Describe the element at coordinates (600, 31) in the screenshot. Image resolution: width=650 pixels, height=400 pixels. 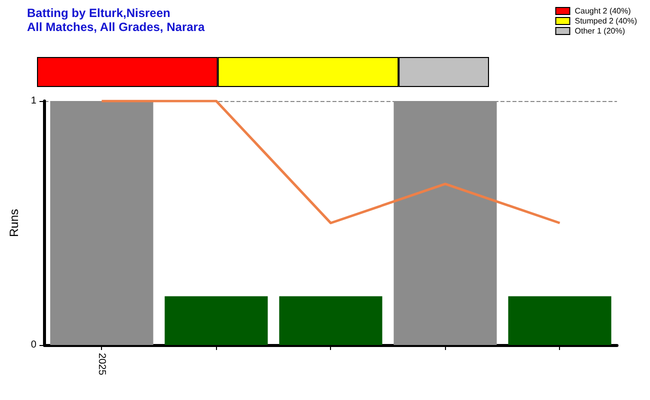
I see `legend-label: Other 1 (20%)` at that location.